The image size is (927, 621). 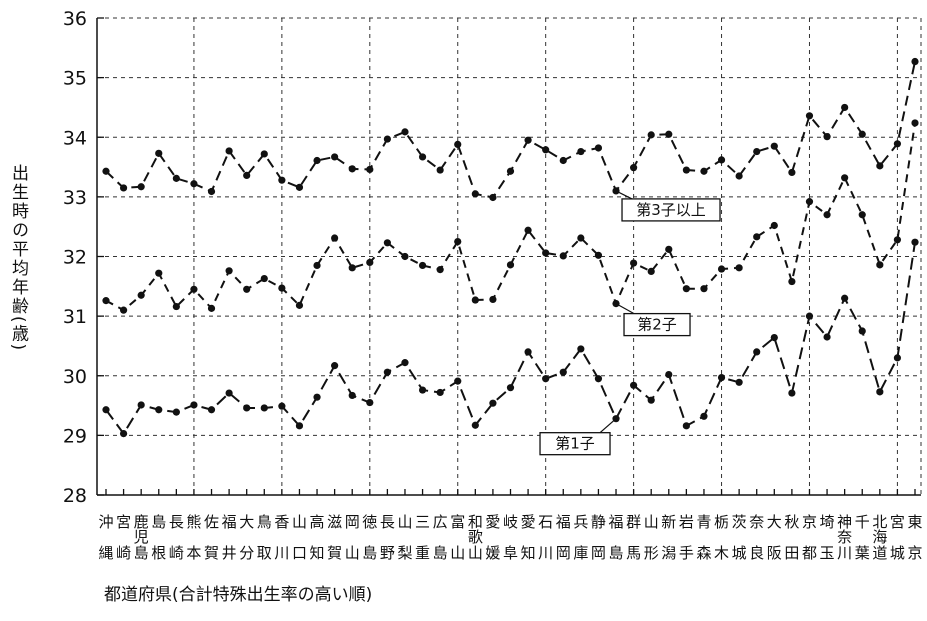 What do you see at coordinates (827, 553) in the screenshot?
I see `x-tick-label-bottom: 玉` at bounding box center [827, 553].